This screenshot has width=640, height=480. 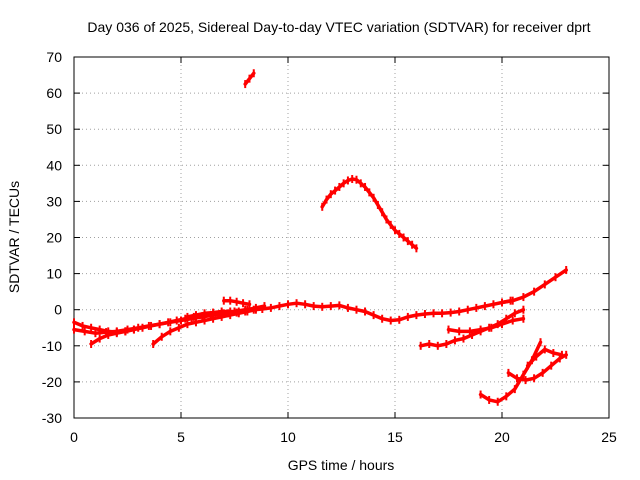 What do you see at coordinates (54, 274) in the screenshot?
I see `y-tick-label: 10` at bounding box center [54, 274].